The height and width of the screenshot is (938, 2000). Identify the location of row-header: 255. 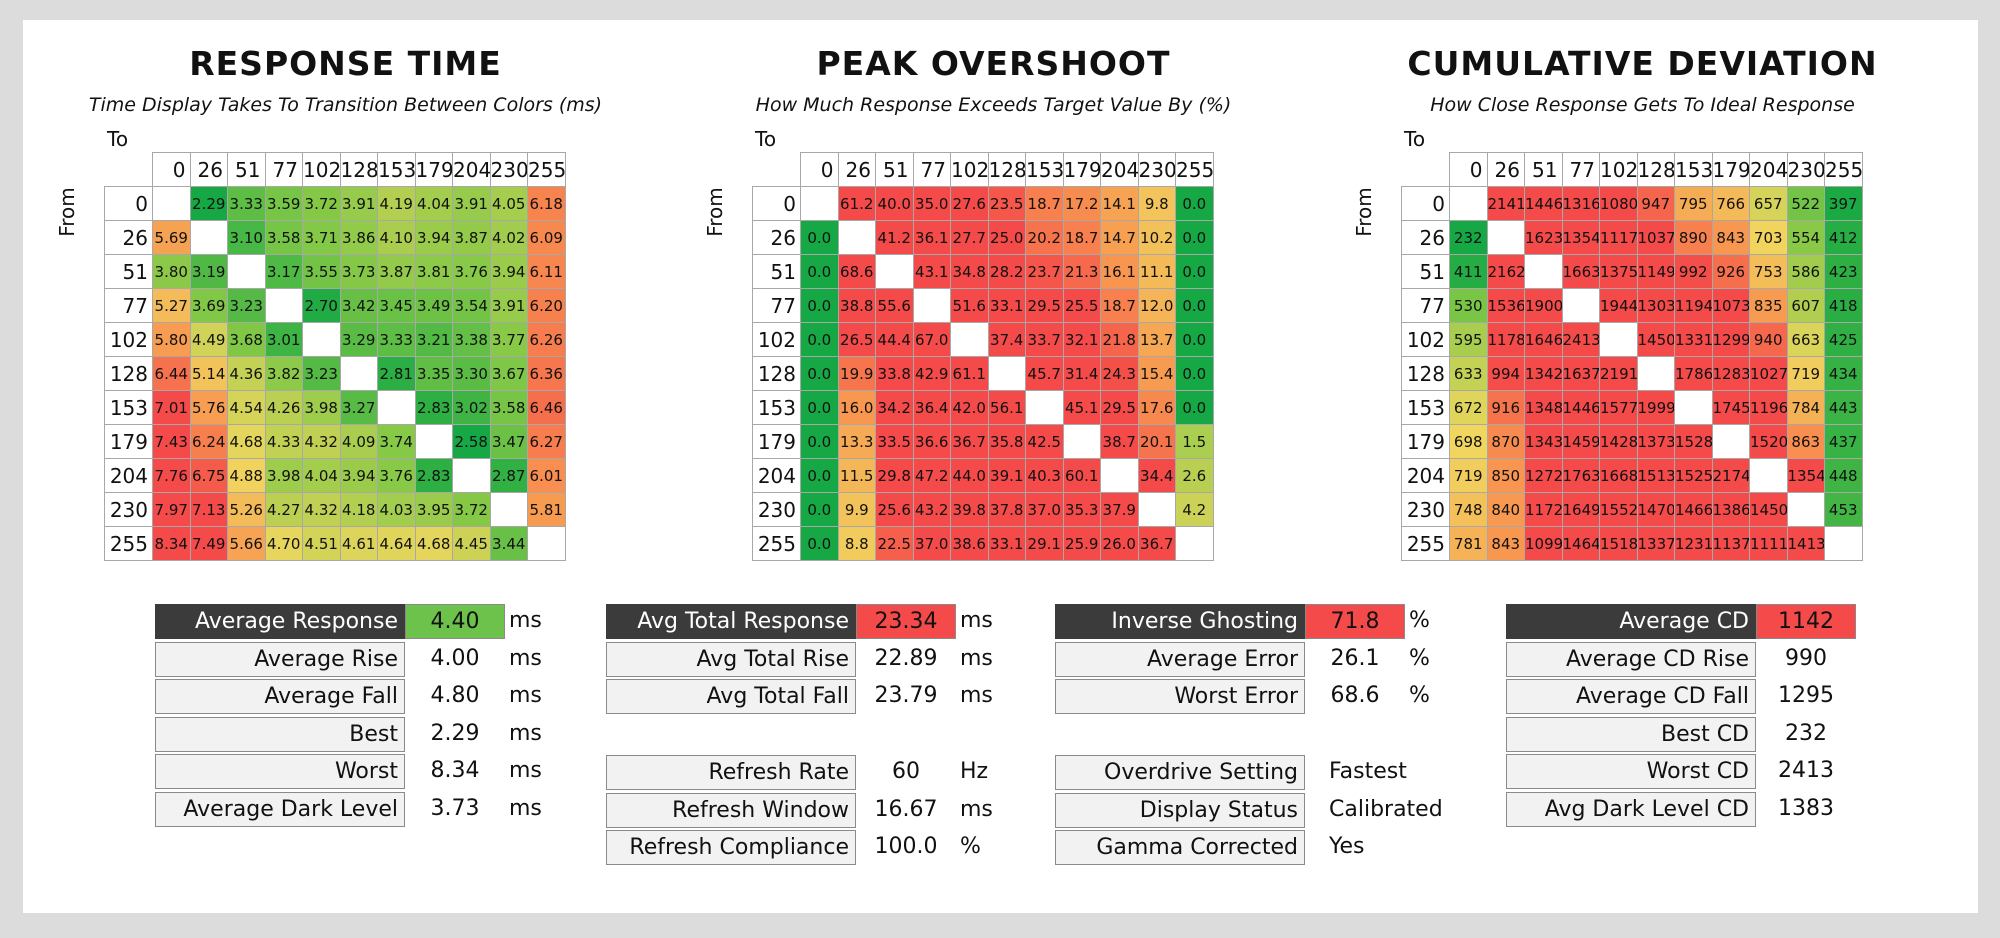
(1425, 543).